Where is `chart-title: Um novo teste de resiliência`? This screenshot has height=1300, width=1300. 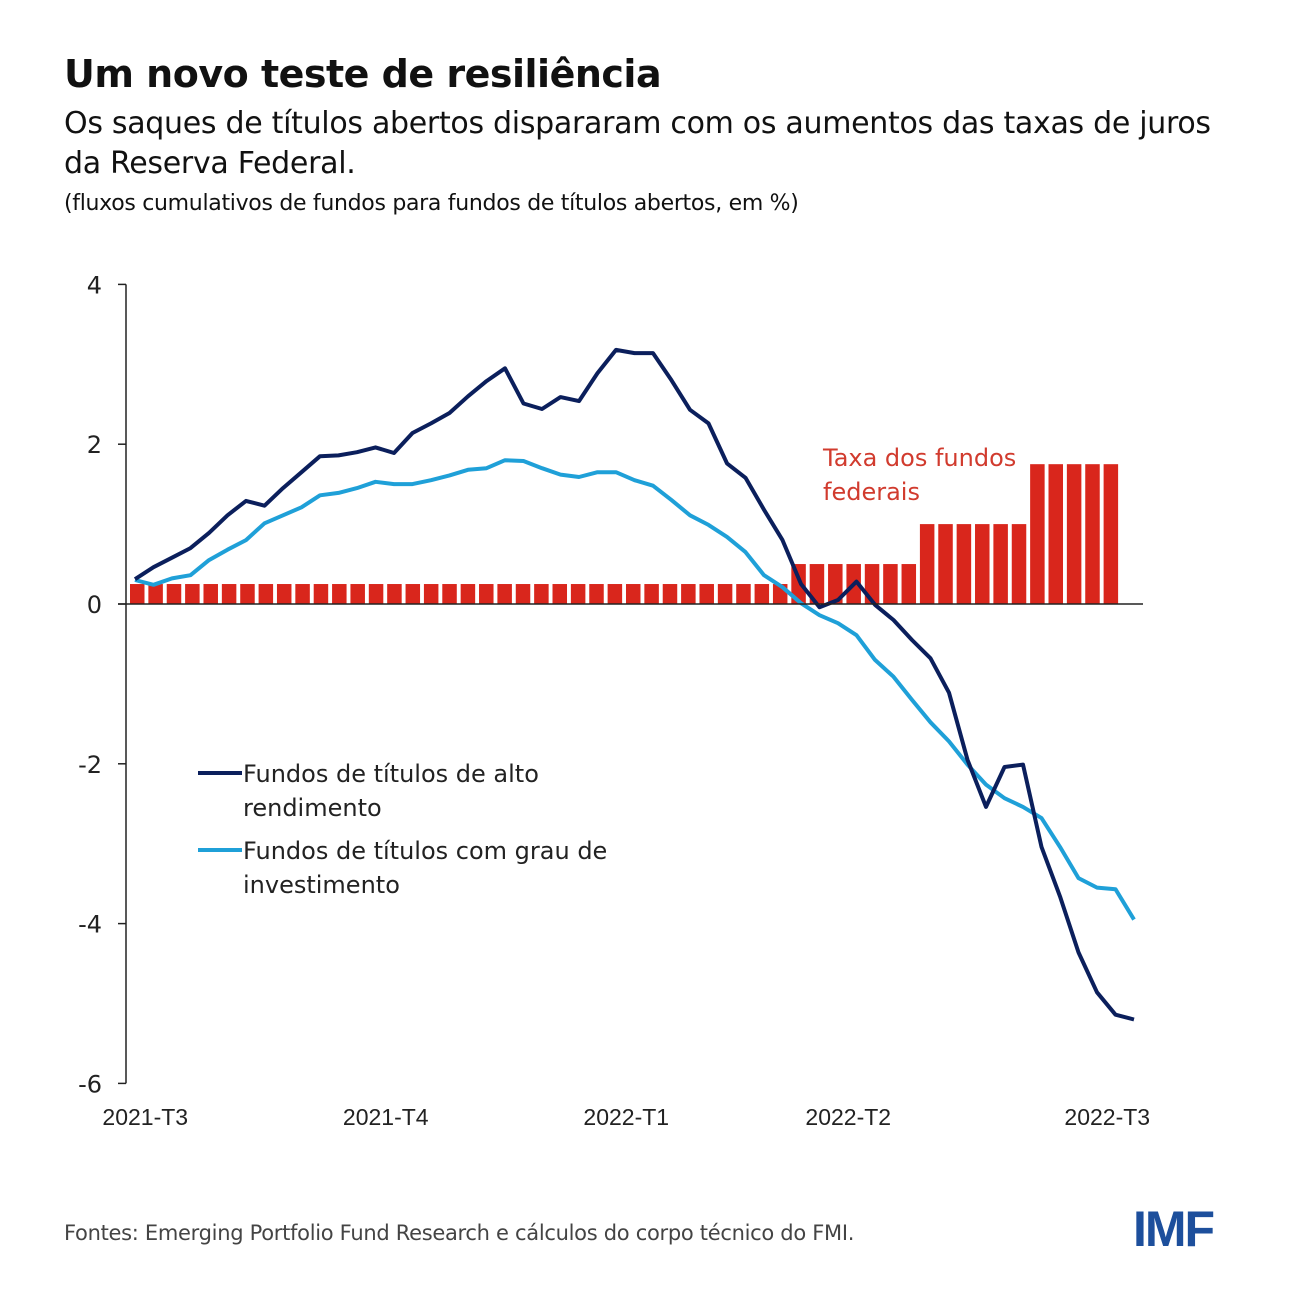 chart-title: Um novo teste de resiliência is located at coordinates (363, 74).